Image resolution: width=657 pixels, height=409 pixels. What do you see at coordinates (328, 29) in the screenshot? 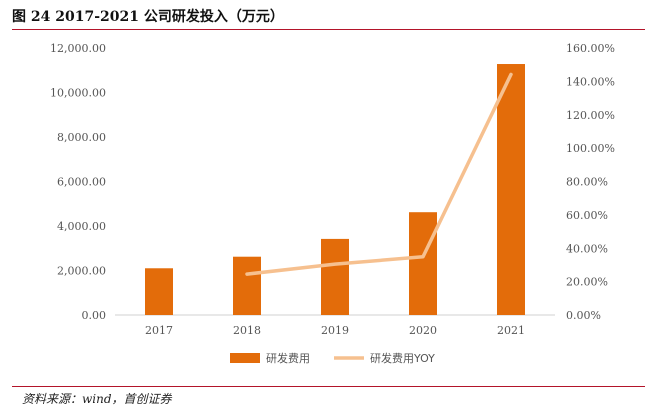
I see `title-rule` at bounding box center [328, 29].